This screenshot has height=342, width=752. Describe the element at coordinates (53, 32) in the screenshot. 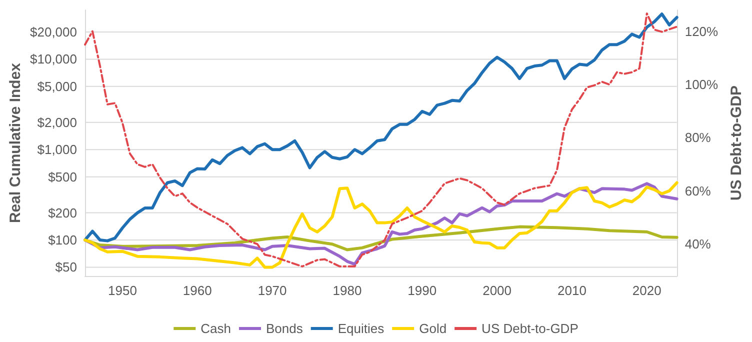

I see `y-tick-label: $20,000` at that location.